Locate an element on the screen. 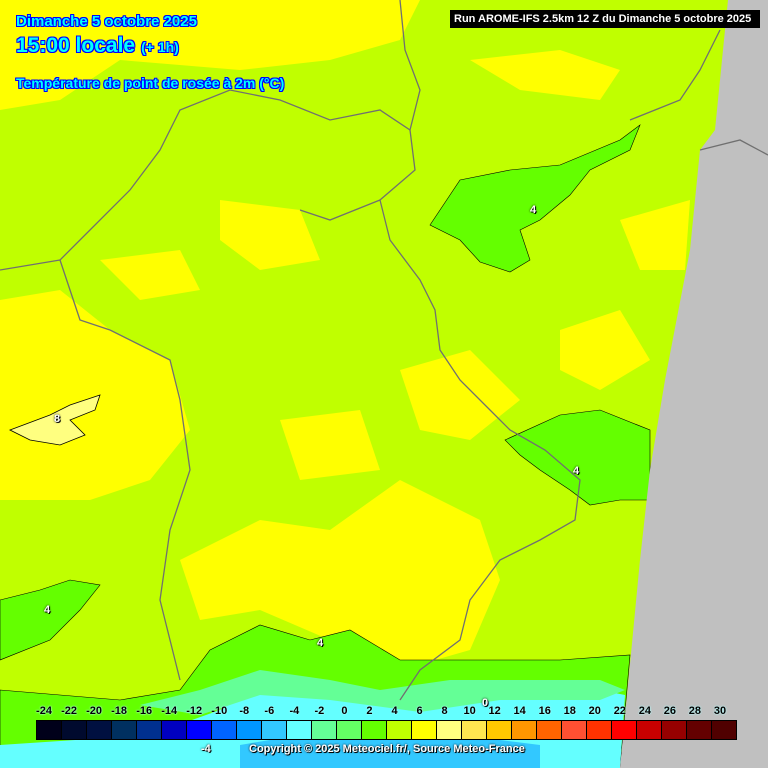 The width and height of the screenshot is (768, 768). legend-tick-label: 18 is located at coordinates (569, 711).